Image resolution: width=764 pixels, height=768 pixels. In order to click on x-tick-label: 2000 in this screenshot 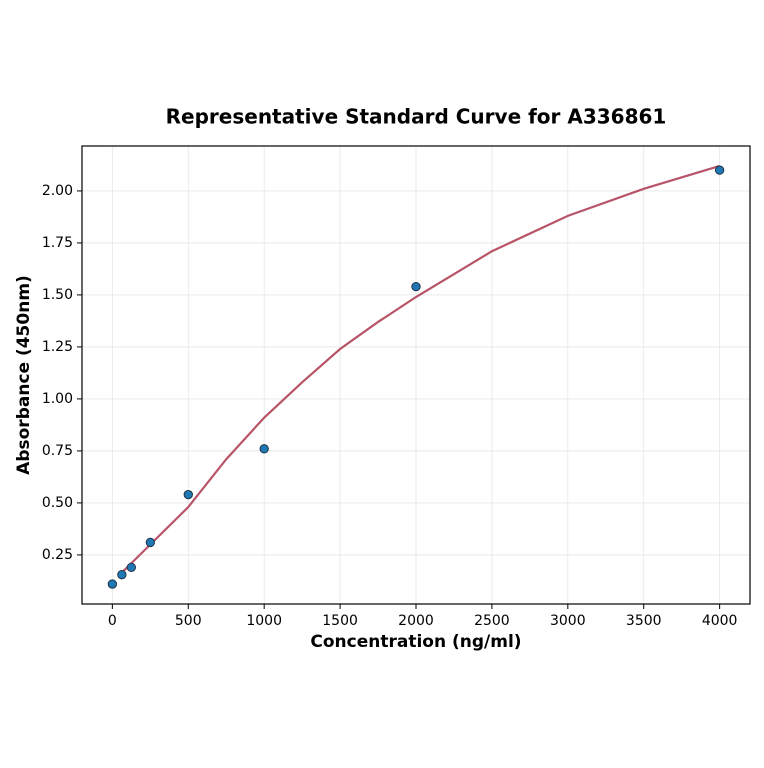, I will do `click(416, 621)`.